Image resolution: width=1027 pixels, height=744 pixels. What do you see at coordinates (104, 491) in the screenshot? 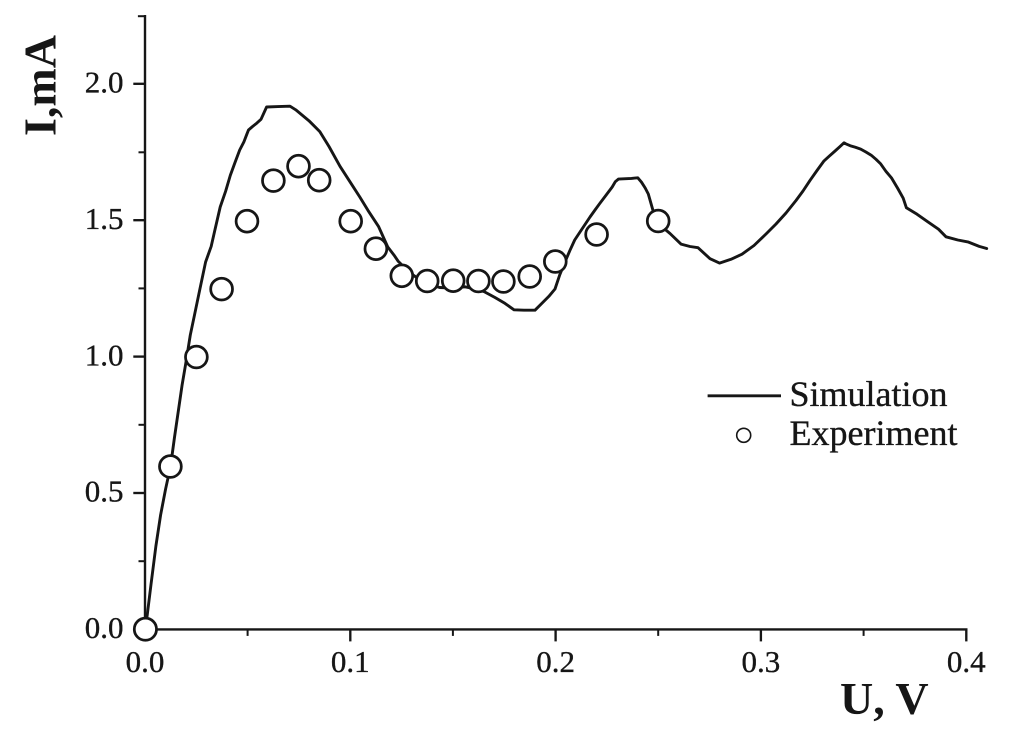
I see `svg-text: 0.5` at bounding box center [104, 491].